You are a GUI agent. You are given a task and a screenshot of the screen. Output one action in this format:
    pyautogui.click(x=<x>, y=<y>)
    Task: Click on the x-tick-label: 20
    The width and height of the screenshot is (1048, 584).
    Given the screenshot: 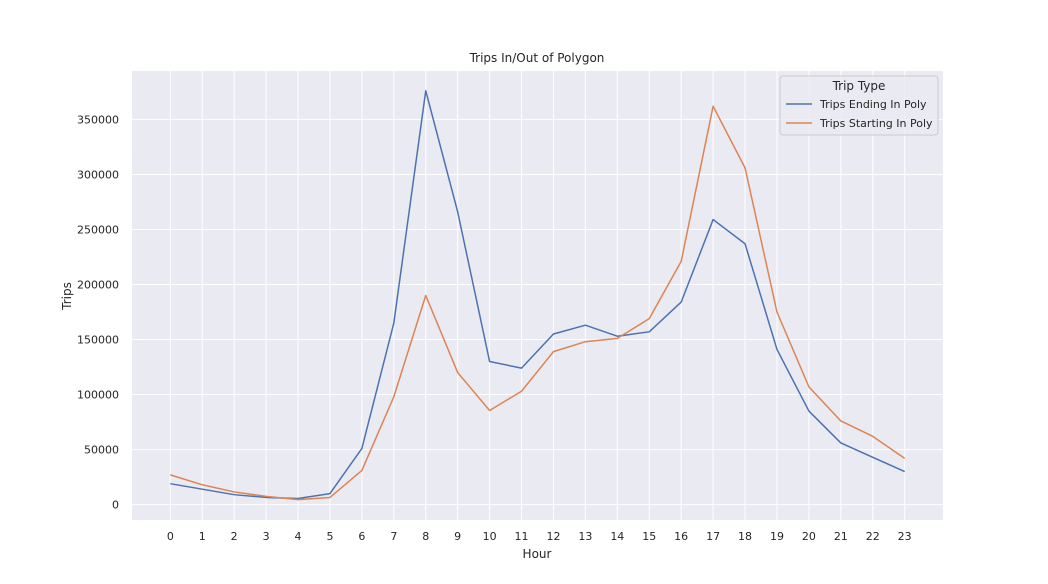 What is the action you would take?
    pyautogui.click(x=809, y=536)
    